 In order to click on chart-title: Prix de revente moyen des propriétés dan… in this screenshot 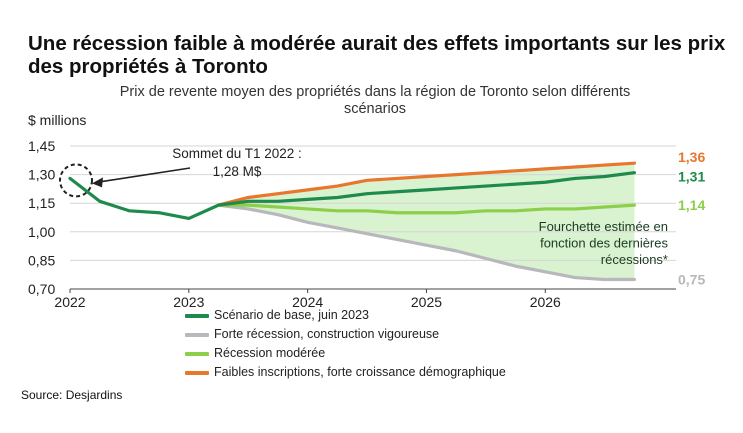, I will do `click(375, 100)`.